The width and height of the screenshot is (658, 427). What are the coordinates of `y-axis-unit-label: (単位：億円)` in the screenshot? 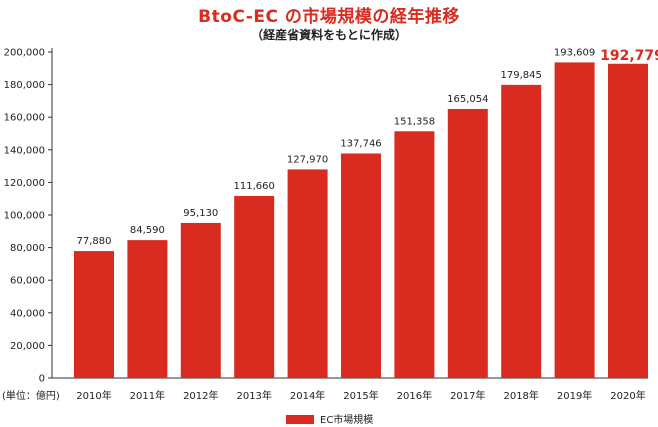 It's located at (31, 395).